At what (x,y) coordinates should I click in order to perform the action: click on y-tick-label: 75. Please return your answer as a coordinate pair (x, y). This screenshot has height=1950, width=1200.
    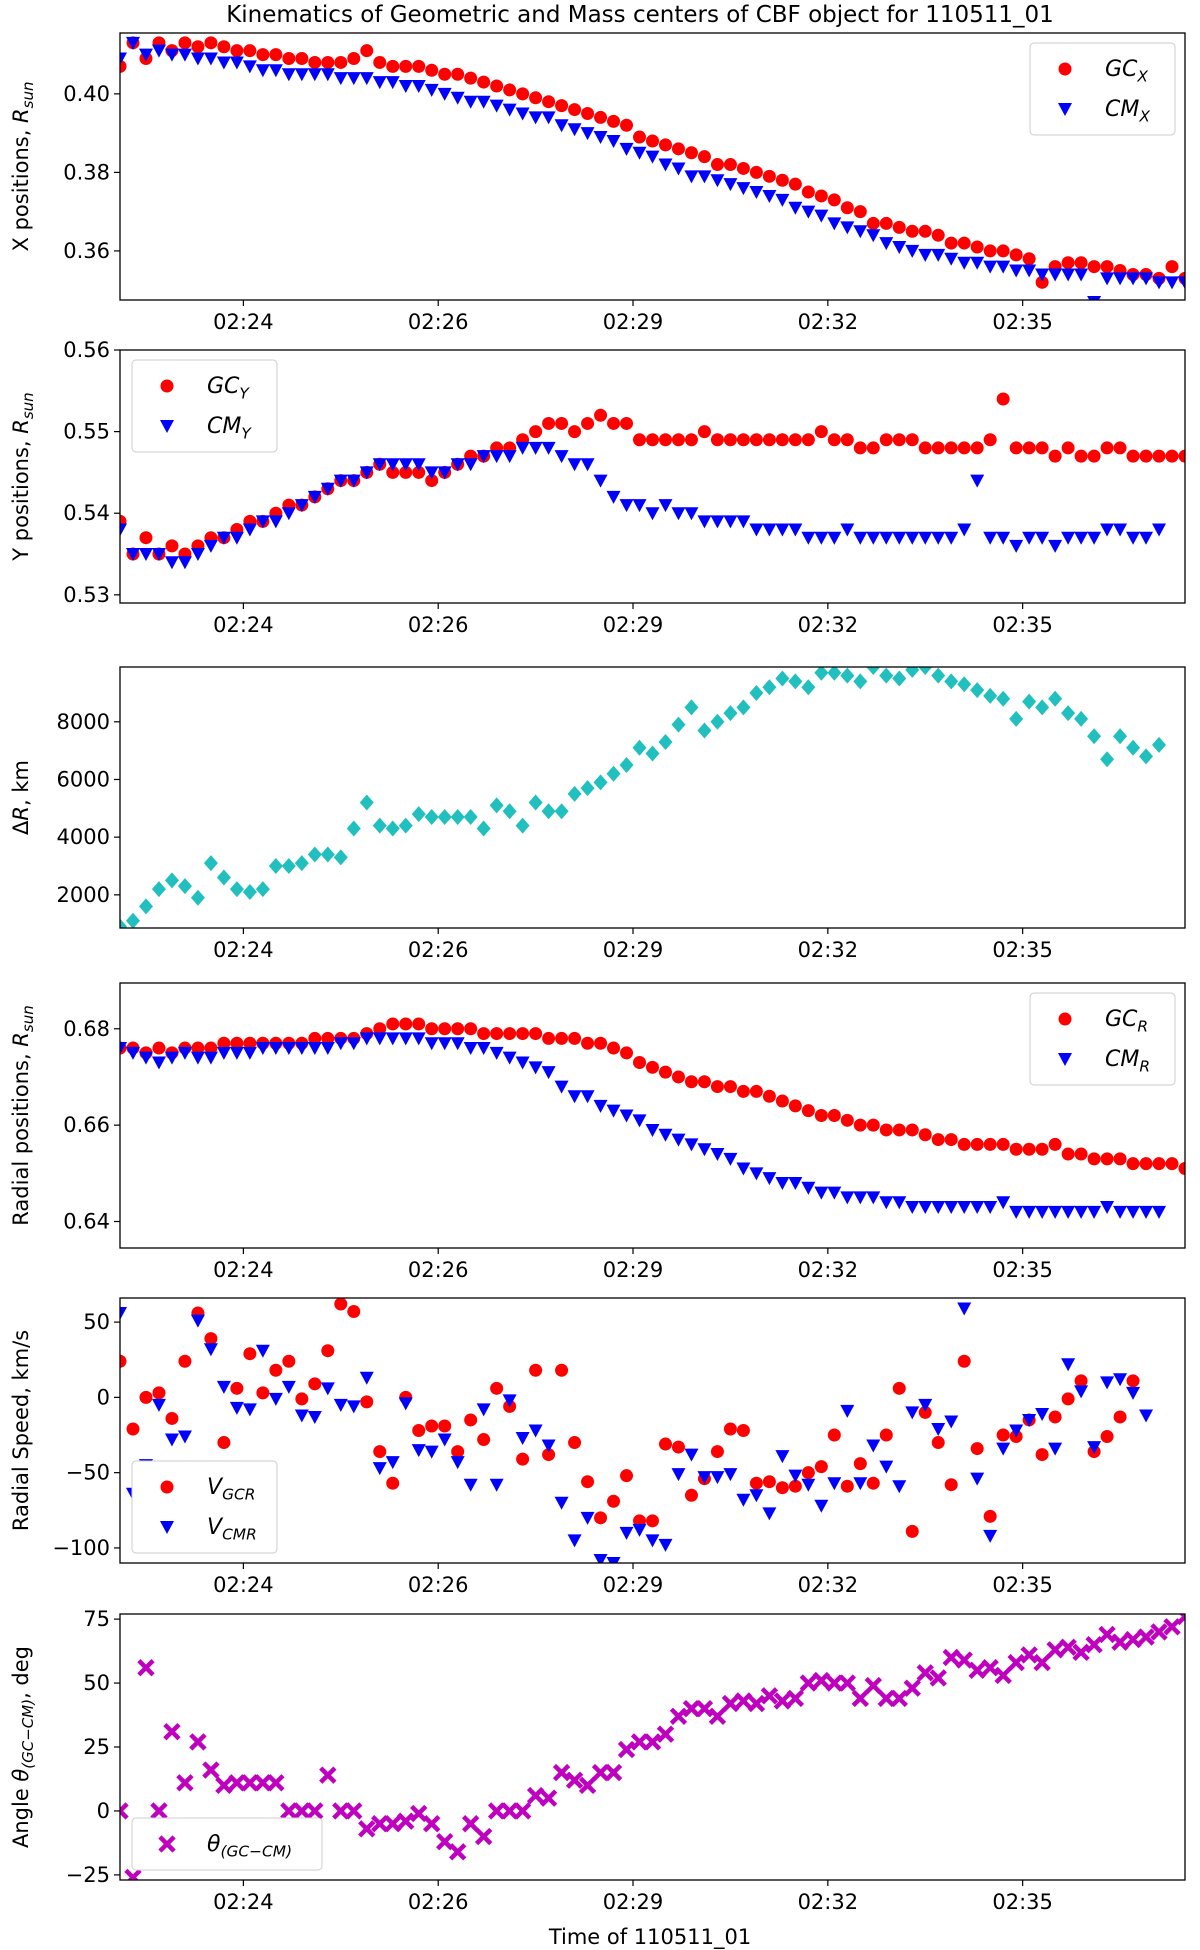
    Looking at the image, I should click on (96, 1619).